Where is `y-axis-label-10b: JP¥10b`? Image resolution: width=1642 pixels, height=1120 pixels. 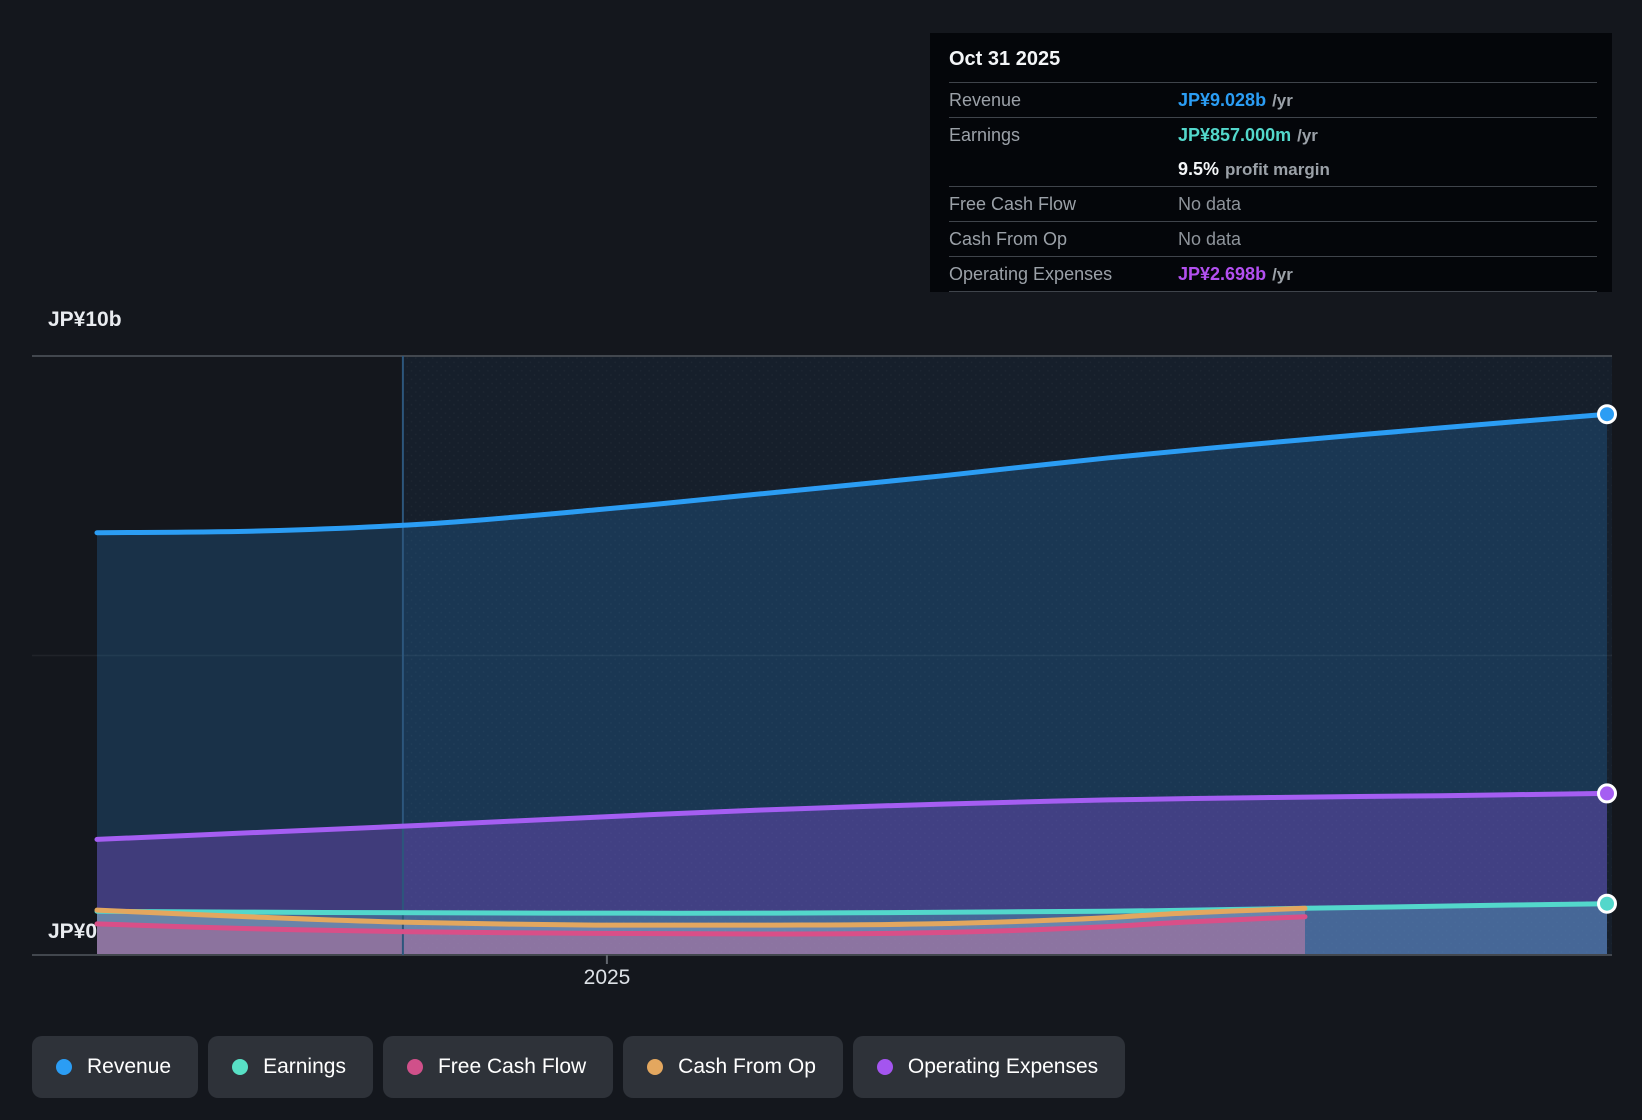
y-axis-label-10b: JP¥10b is located at coordinates (85, 319).